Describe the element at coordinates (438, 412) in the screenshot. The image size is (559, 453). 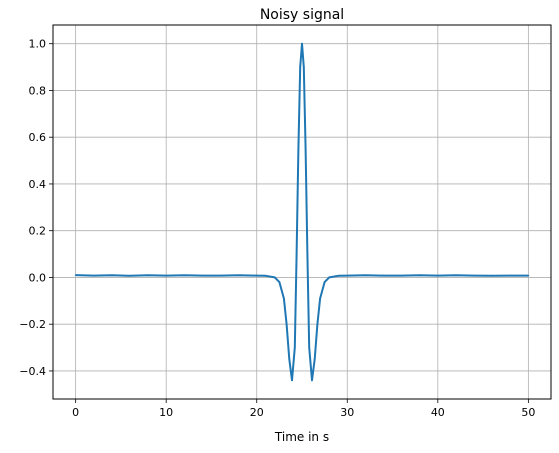
I see `x-tick-label: 40` at that location.